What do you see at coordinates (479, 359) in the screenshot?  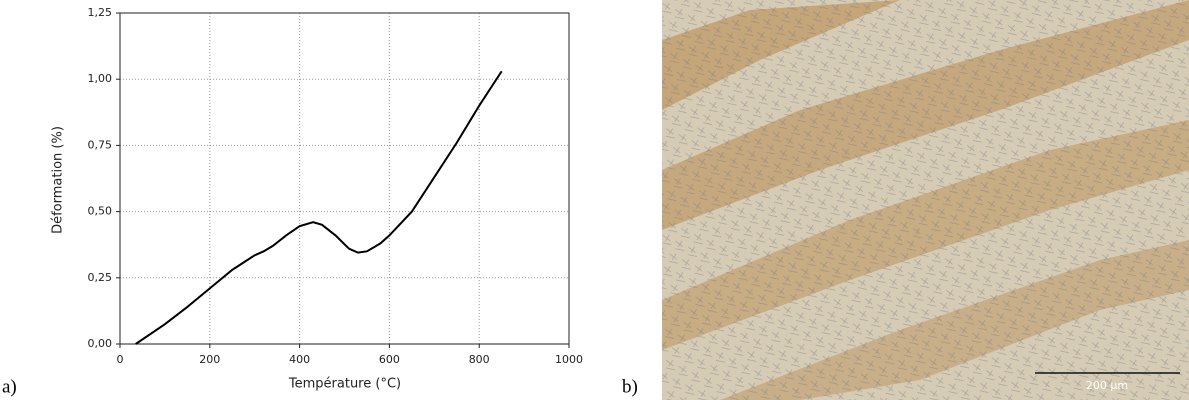 I see `x-tick-label: 800` at bounding box center [479, 359].